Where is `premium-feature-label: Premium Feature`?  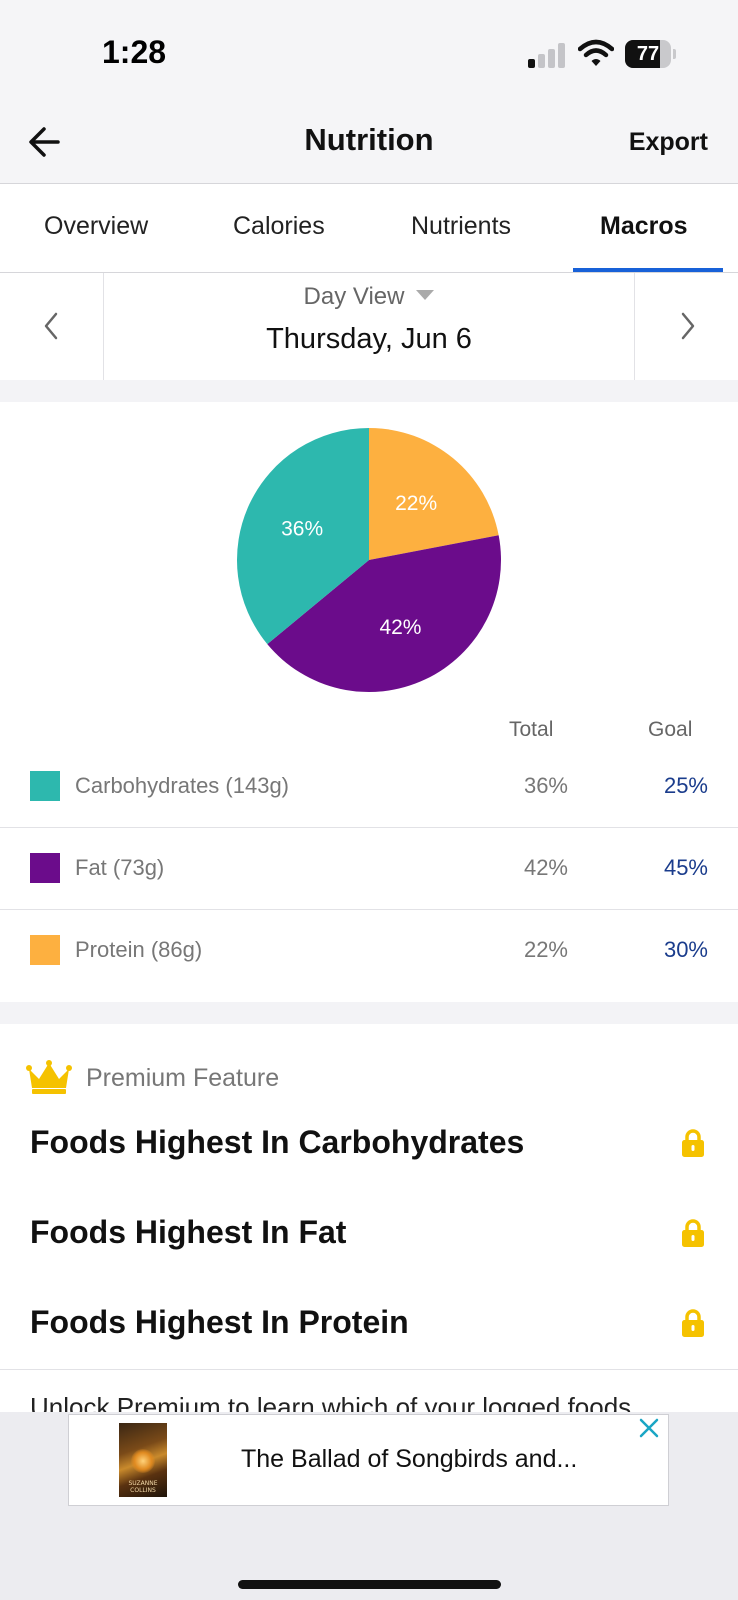
premium-feature-label: Premium Feature is located at coordinates (183, 1078).